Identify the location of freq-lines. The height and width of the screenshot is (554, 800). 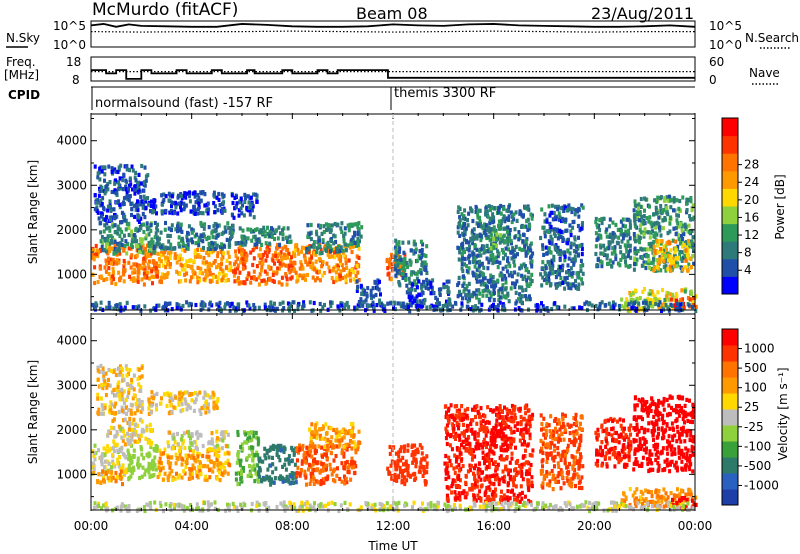
(393, 74).